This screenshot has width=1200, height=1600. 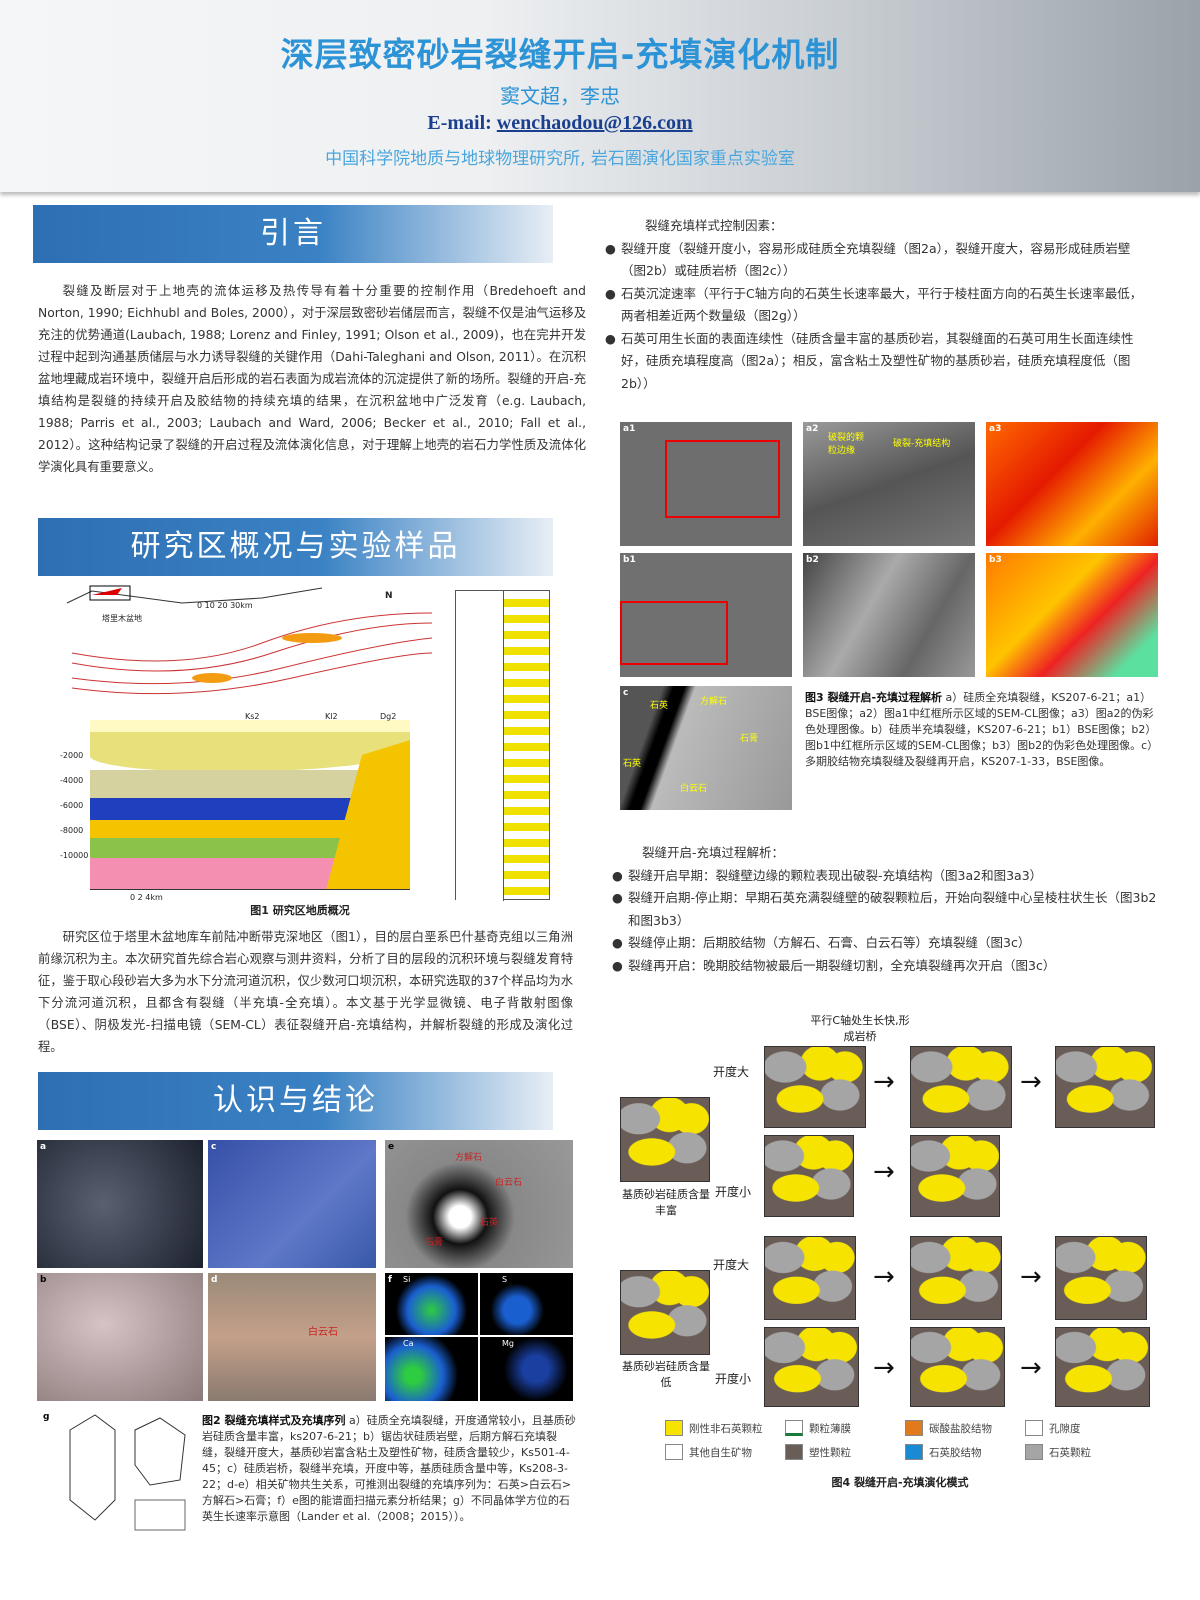 What do you see at coordinates (560, 54) in the screenshot?
I see `poster-title: 深层致密砂岩裂缝开启-充填演化机制` at bounding box center [560, 54].